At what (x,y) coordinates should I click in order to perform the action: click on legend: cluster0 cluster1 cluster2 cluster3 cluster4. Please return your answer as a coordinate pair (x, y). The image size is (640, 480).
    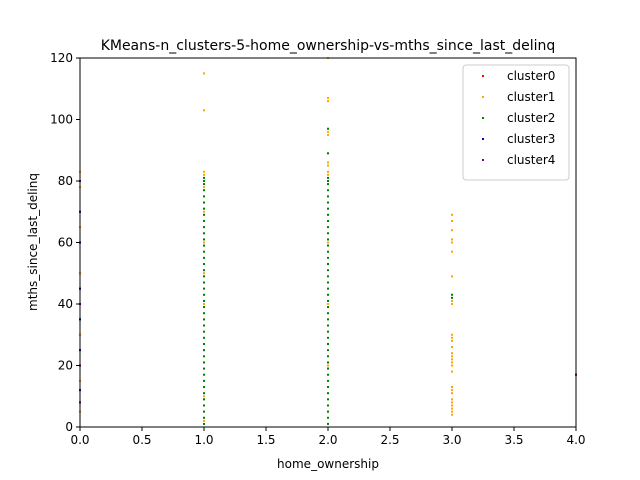
    Looking at the image, I should click on (516, 122).